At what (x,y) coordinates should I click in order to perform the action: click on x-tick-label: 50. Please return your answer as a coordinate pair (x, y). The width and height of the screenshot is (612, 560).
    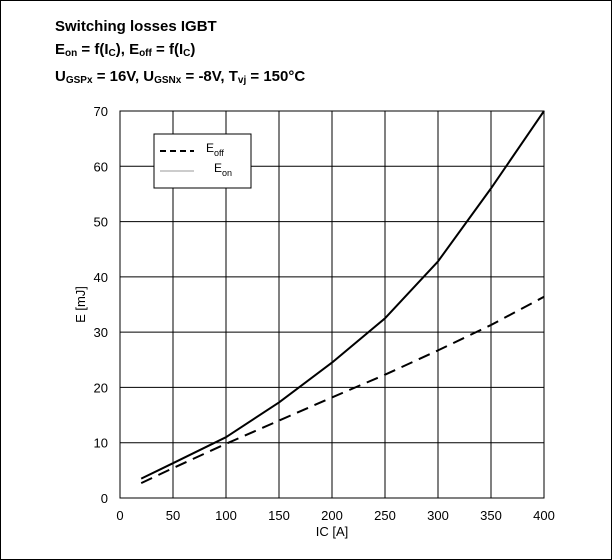
    Looking at the image, I should click on (173, 515).